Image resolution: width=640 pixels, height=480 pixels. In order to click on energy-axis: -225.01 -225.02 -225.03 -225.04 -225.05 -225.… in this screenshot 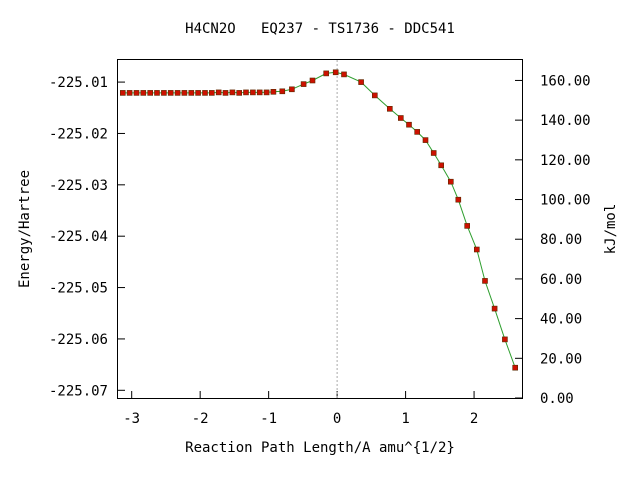, I will do `click(87, 237)`.